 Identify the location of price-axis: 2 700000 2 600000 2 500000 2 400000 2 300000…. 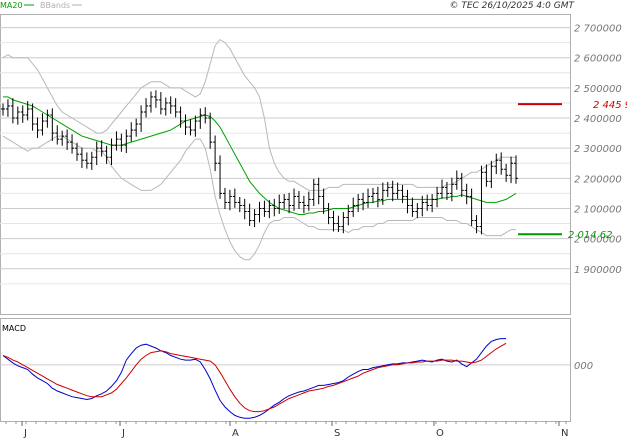
(598, 150).